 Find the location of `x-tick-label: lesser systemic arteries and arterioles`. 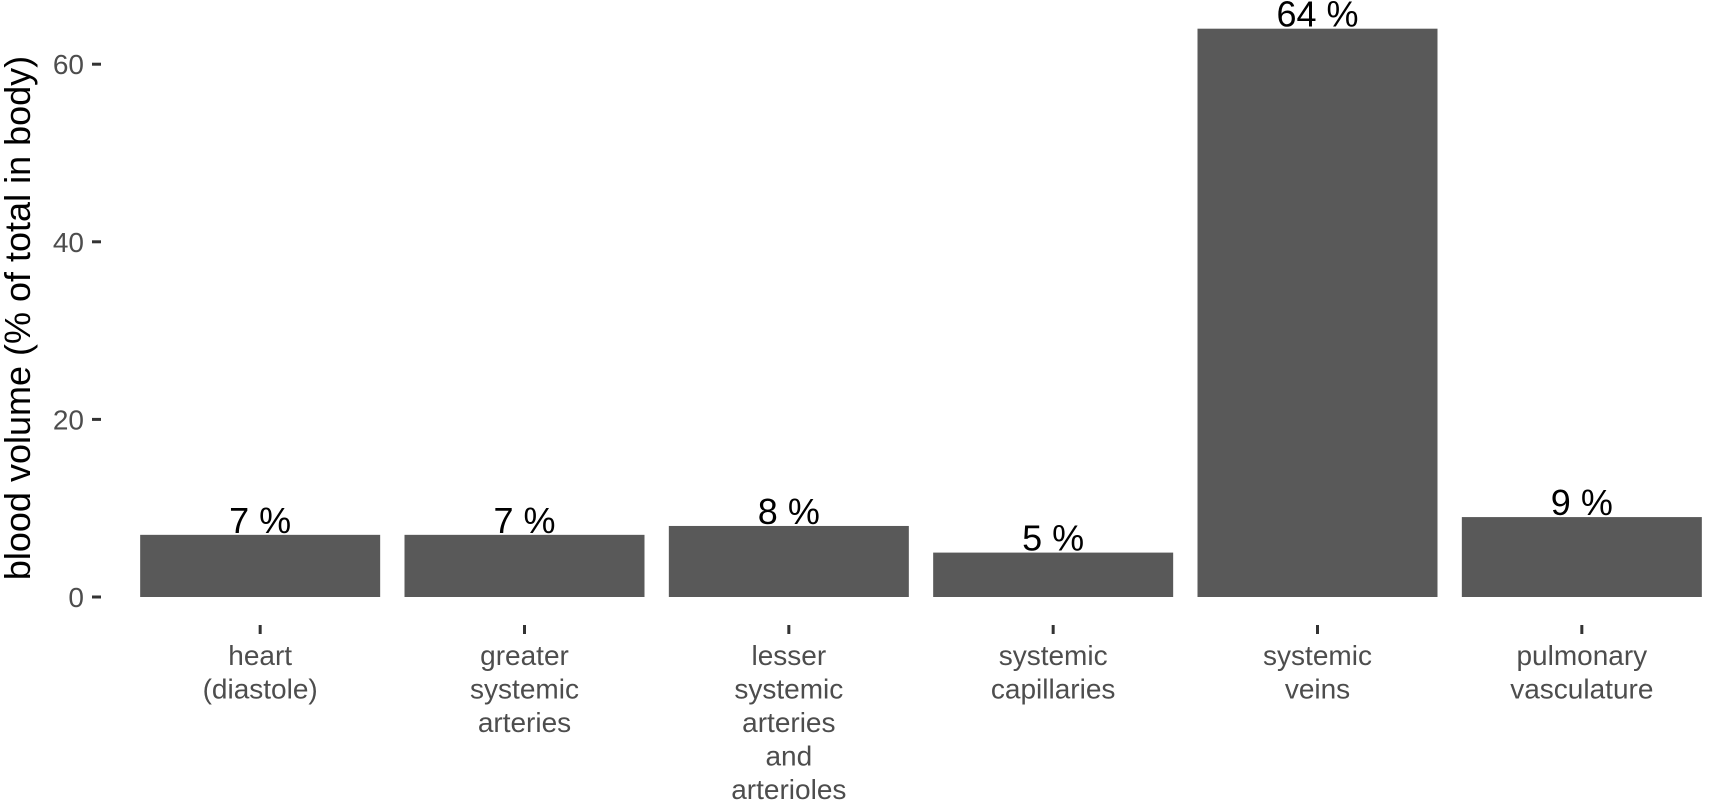

x-tick-label: lesser systemic arteries and arterioles is located at coordinates (788, 721).